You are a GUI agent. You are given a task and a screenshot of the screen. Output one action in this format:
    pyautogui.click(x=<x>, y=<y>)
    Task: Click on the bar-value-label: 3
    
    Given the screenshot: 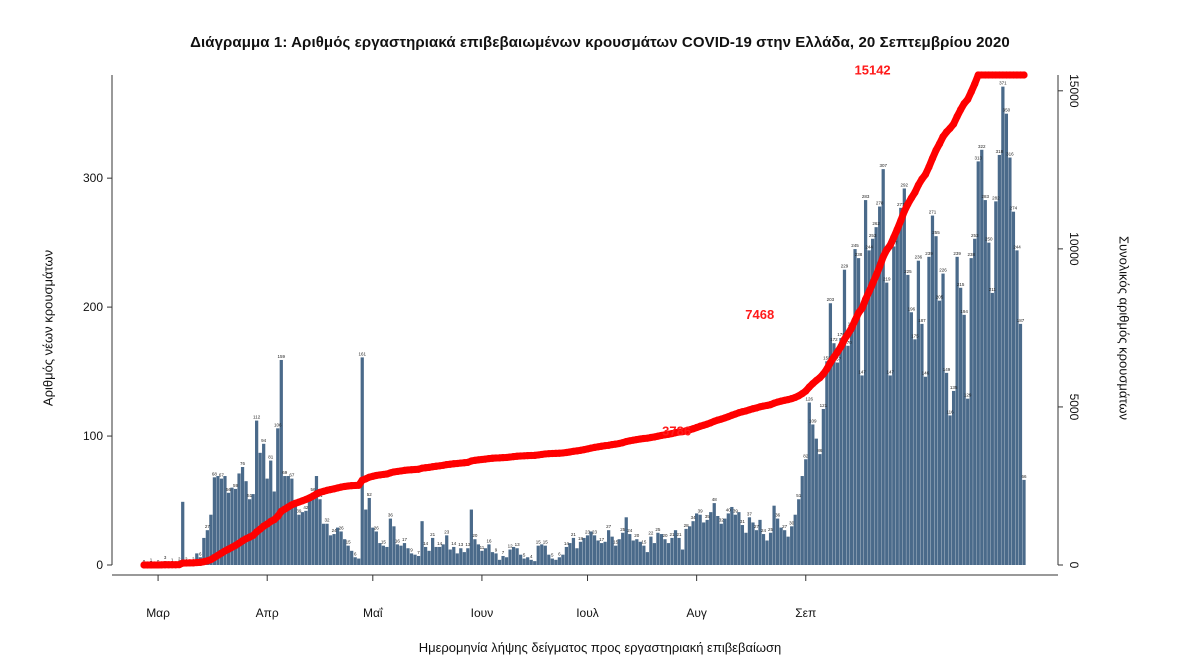 What is the action you would take?
    pyautogui.click(x=165, y=557)
    